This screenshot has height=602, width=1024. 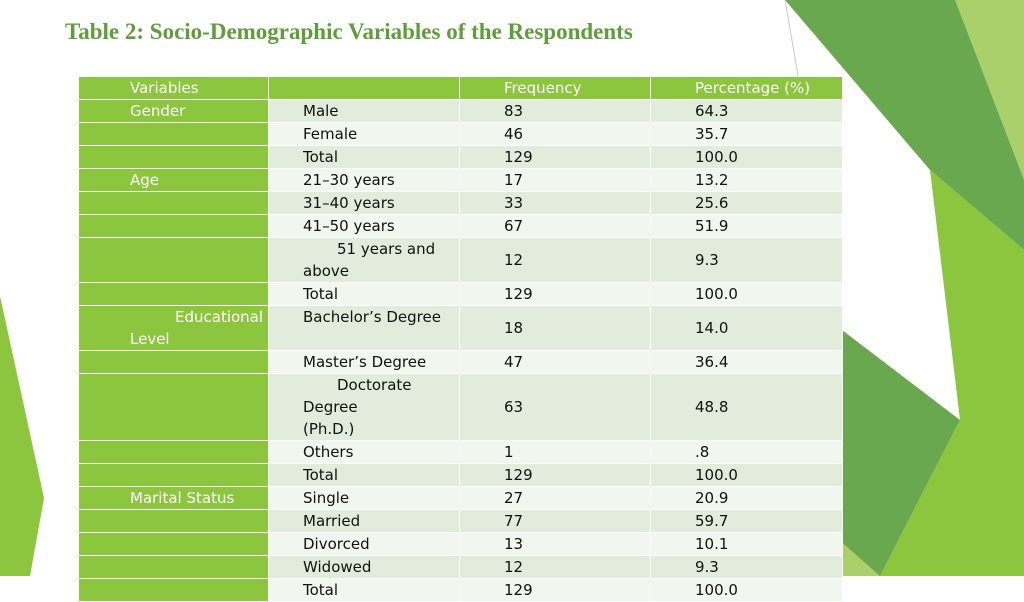 What do you see at coordinates (173, 180) in the screenshot?
I see `variable-cell: Age` at bounding box center [173, 180].